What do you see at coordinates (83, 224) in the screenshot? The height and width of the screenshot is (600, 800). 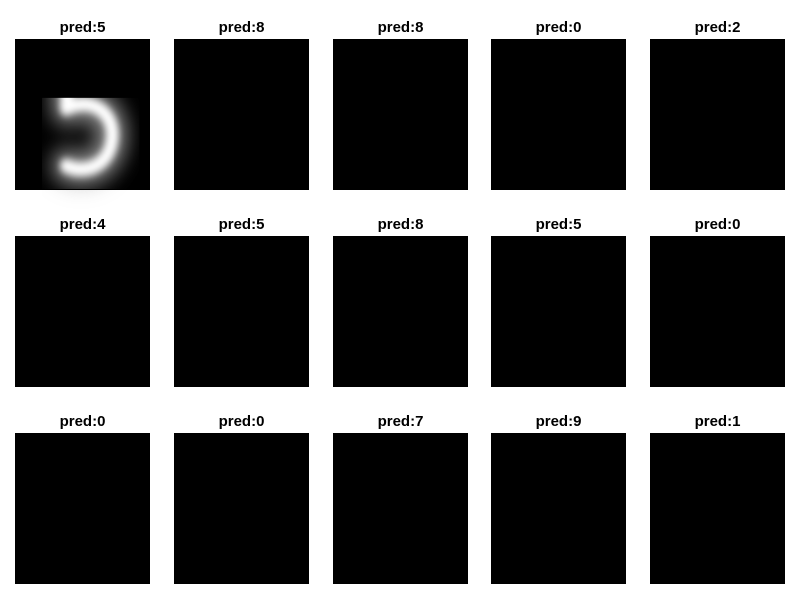 I see `panel-title: pred:4` at bounding box center [83, 224].